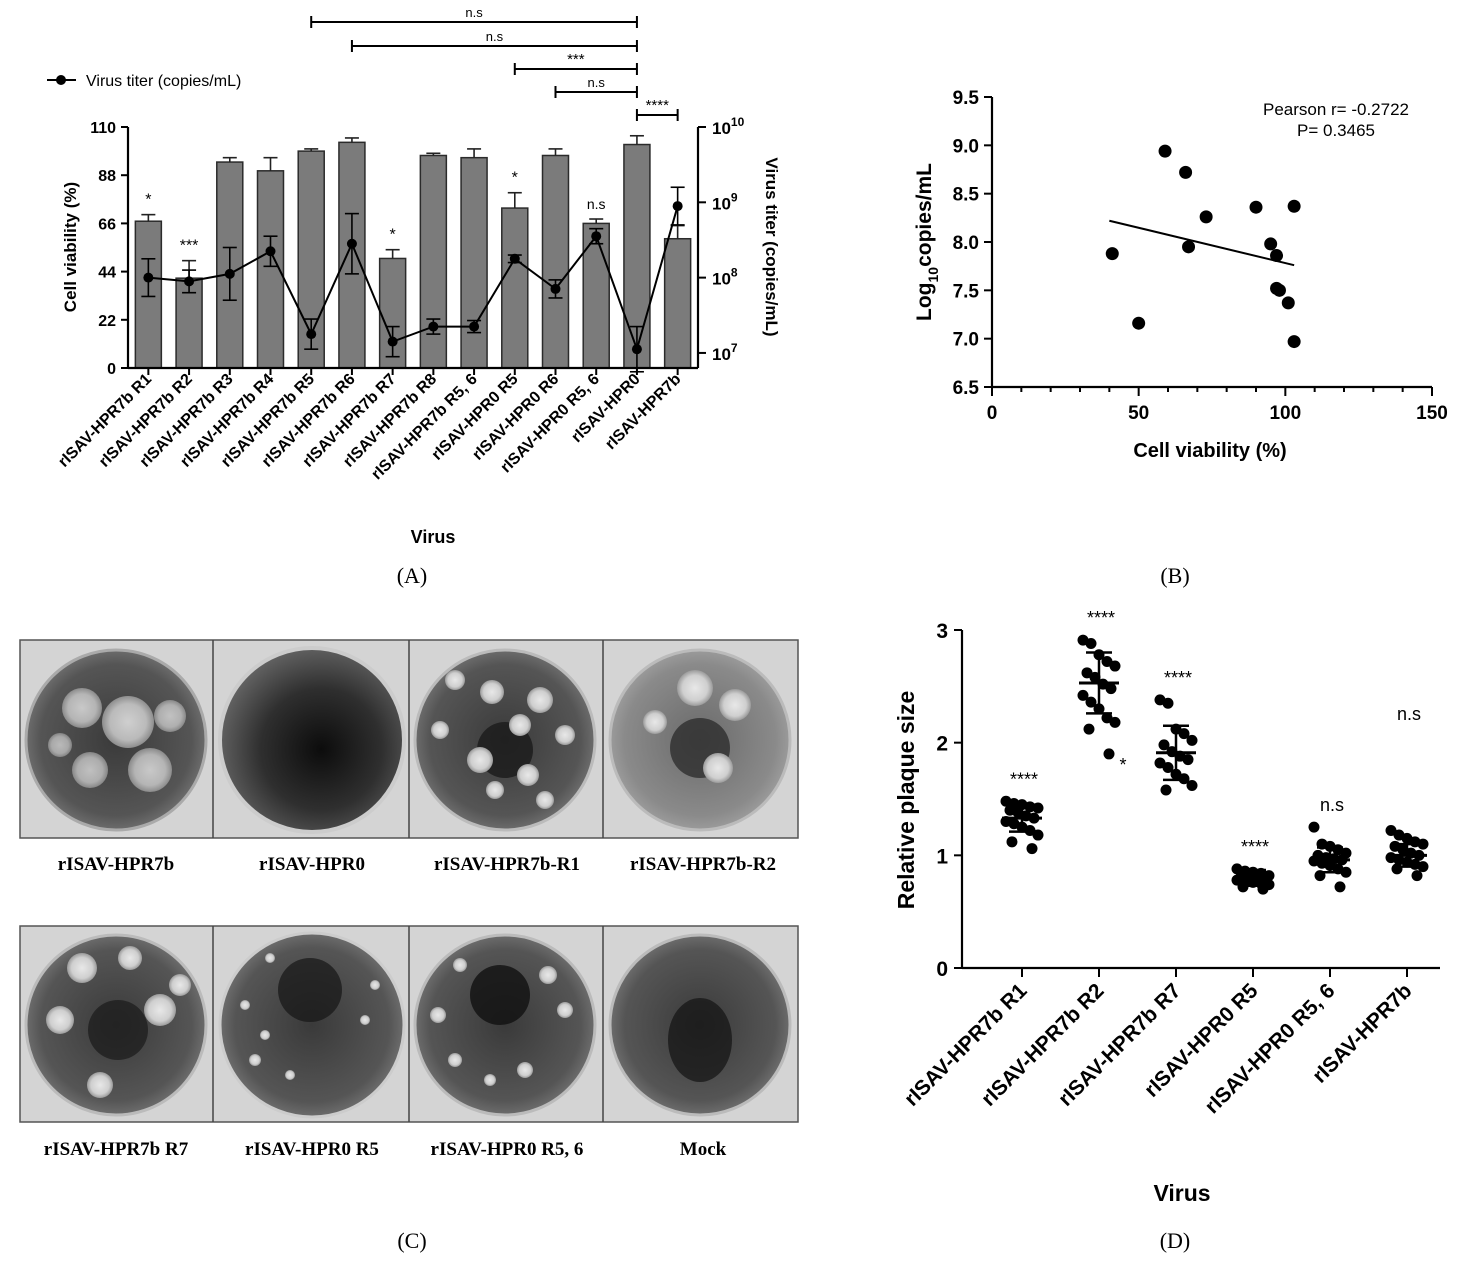 The image size is (1478, 1264). I want to click on plate-label-4: rISAV-HPR7b-R2, so click(703, 864).